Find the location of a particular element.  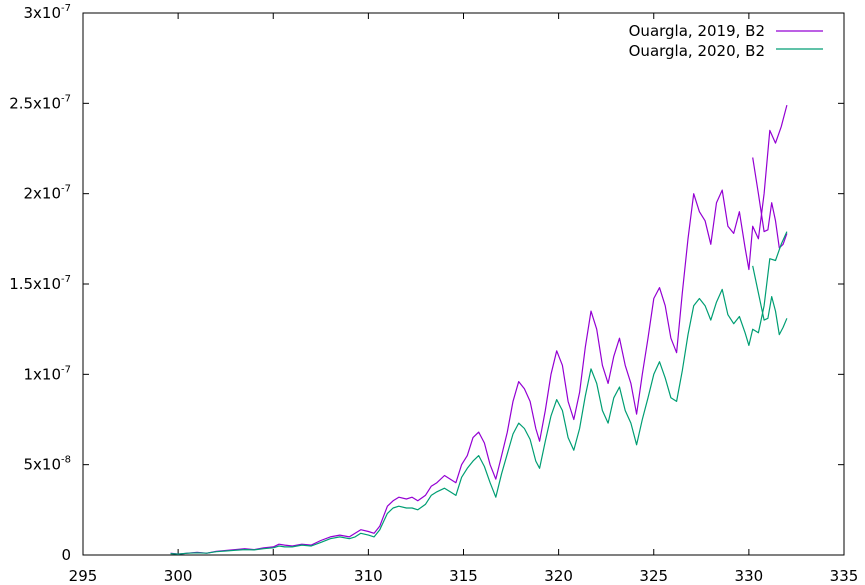

x-tick-label: 310 is located at coordinates (368, 576).